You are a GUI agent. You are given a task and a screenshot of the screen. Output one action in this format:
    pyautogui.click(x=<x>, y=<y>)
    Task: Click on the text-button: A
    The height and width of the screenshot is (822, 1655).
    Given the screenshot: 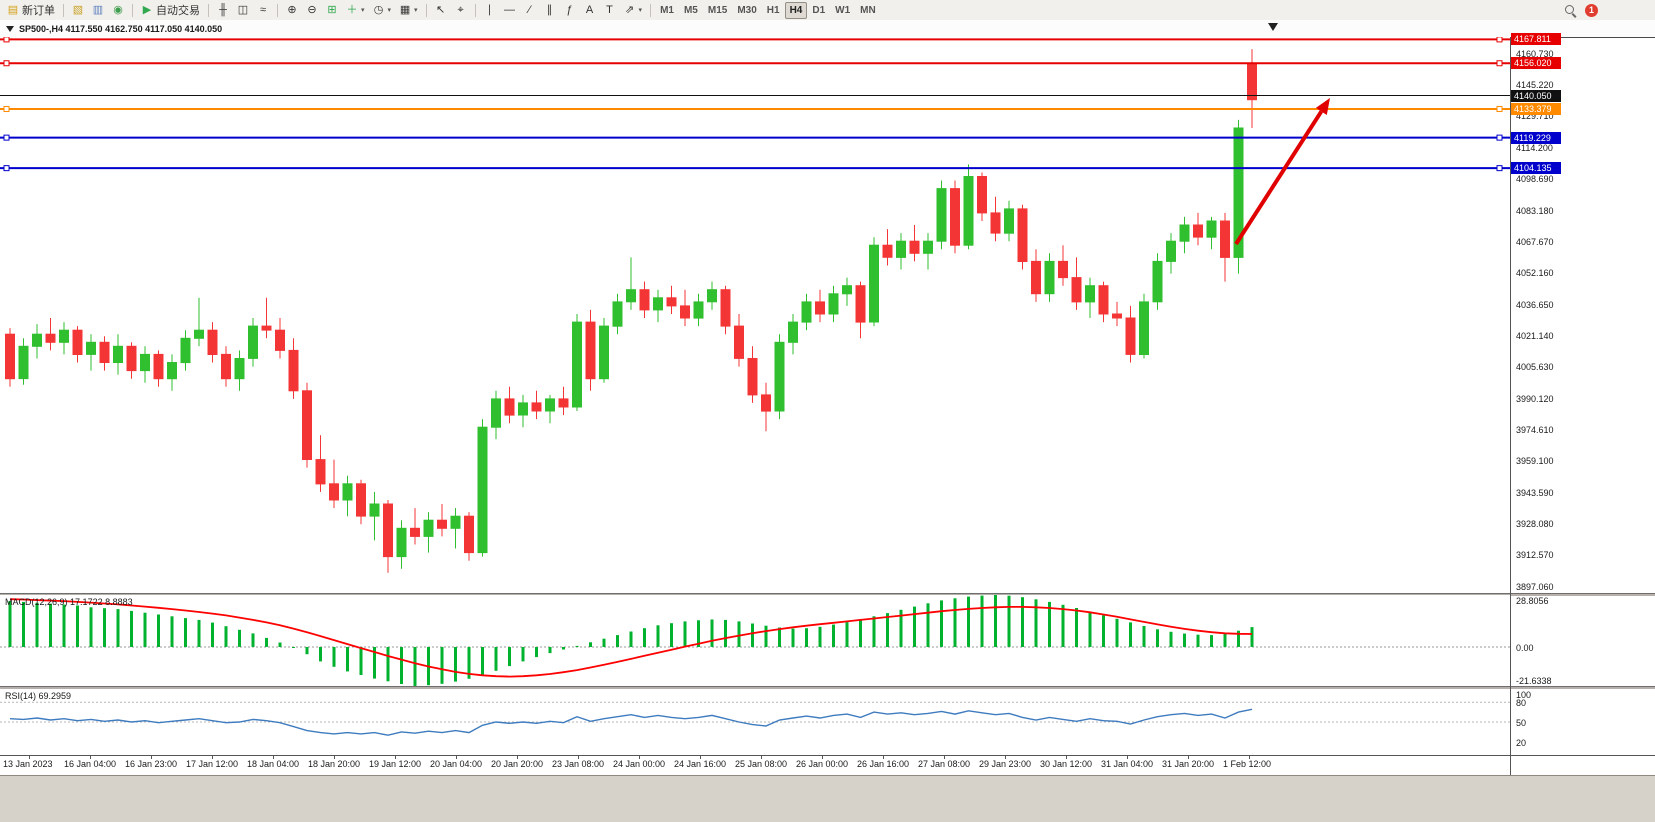 What is the action you would take?
    pyautogui.click(x=590, y=10)
    